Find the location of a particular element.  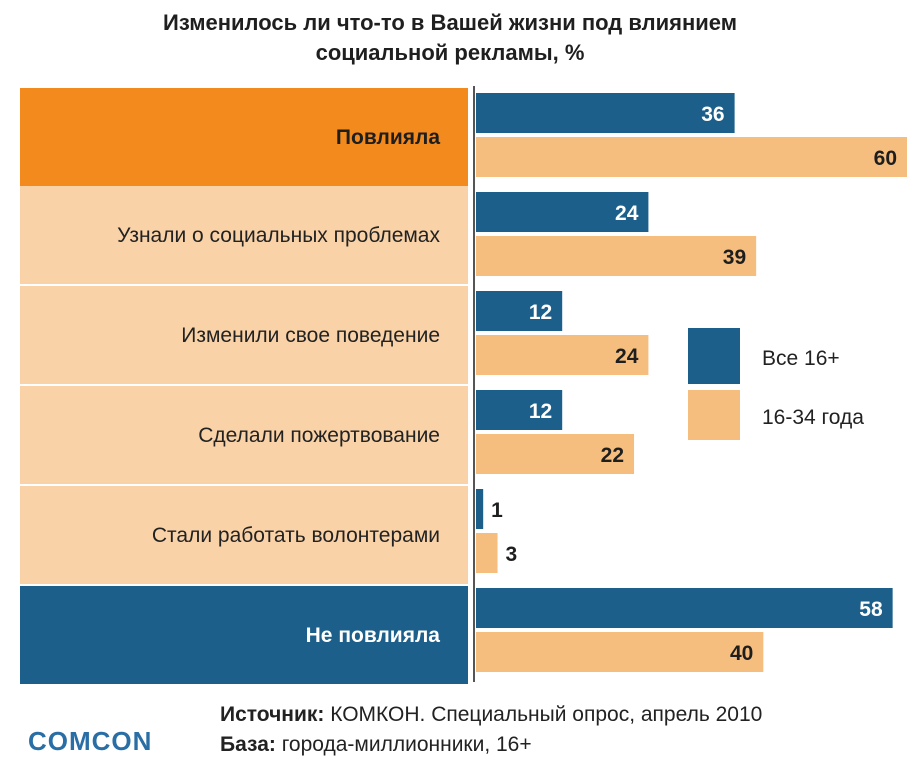

category-label-5: Не повлияла is located at coordinates (373, 635).